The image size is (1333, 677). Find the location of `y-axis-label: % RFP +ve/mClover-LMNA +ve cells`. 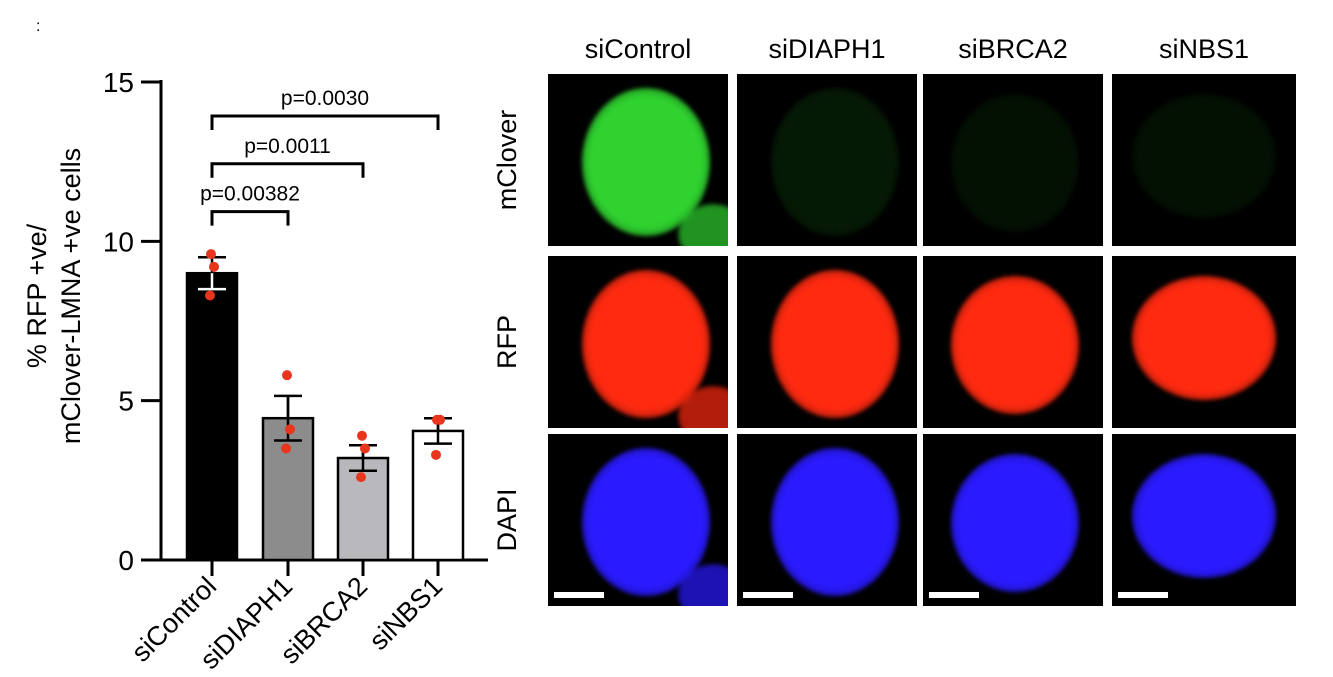

y-axis-label: % RFP +ve/mClover-LMNA +ve cells is located at coordinates (54, 296).